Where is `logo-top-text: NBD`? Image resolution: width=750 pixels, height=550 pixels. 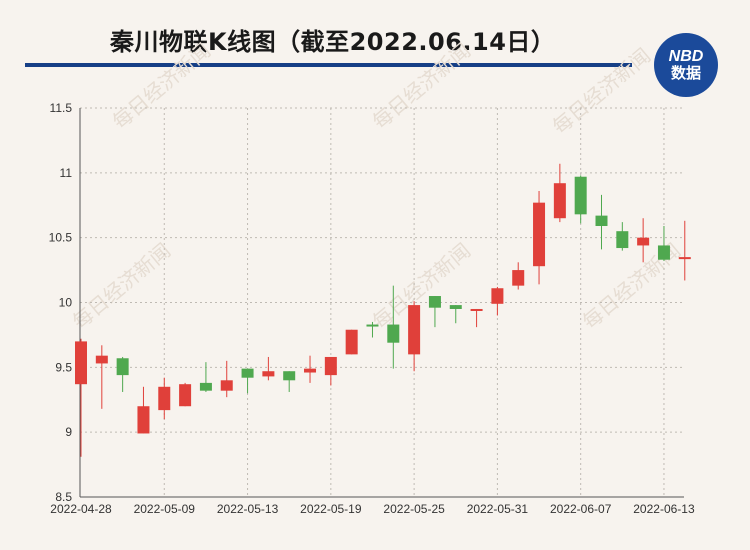 logo-top-text: NBD is located at coordinates (686, 56).